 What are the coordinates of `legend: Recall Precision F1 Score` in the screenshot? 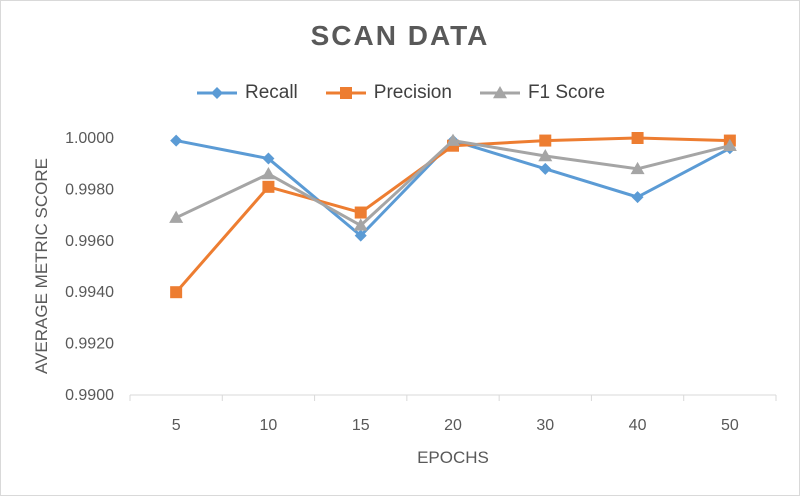 It's located at (400, 93).